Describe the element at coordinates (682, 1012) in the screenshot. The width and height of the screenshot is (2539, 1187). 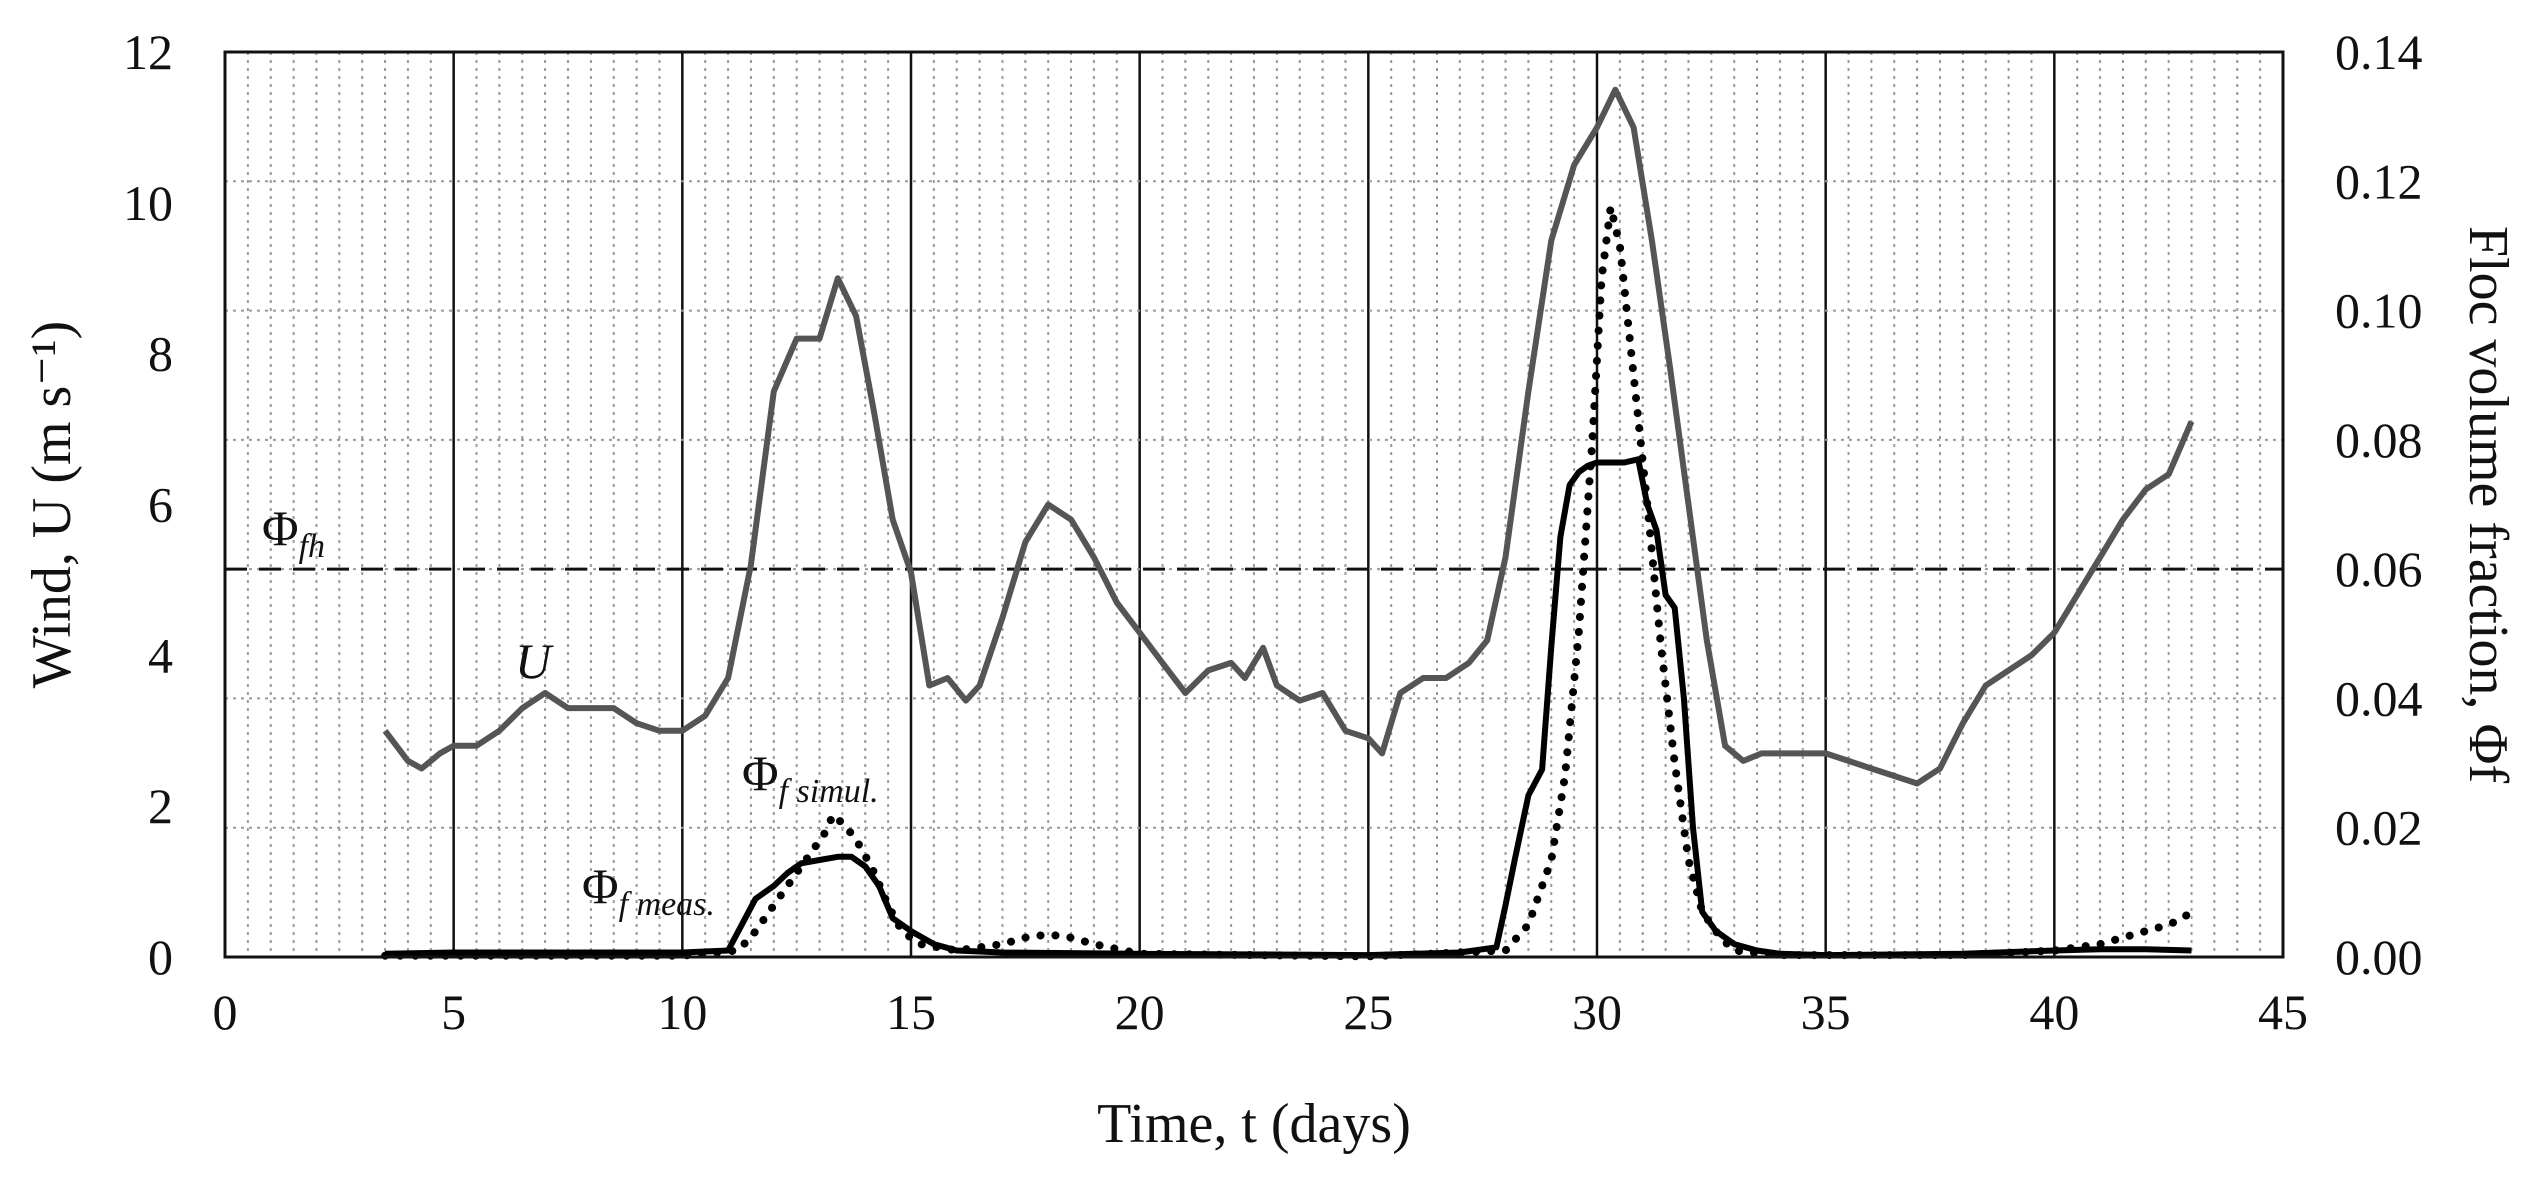
I see `x-tick-label: 10` at that location.